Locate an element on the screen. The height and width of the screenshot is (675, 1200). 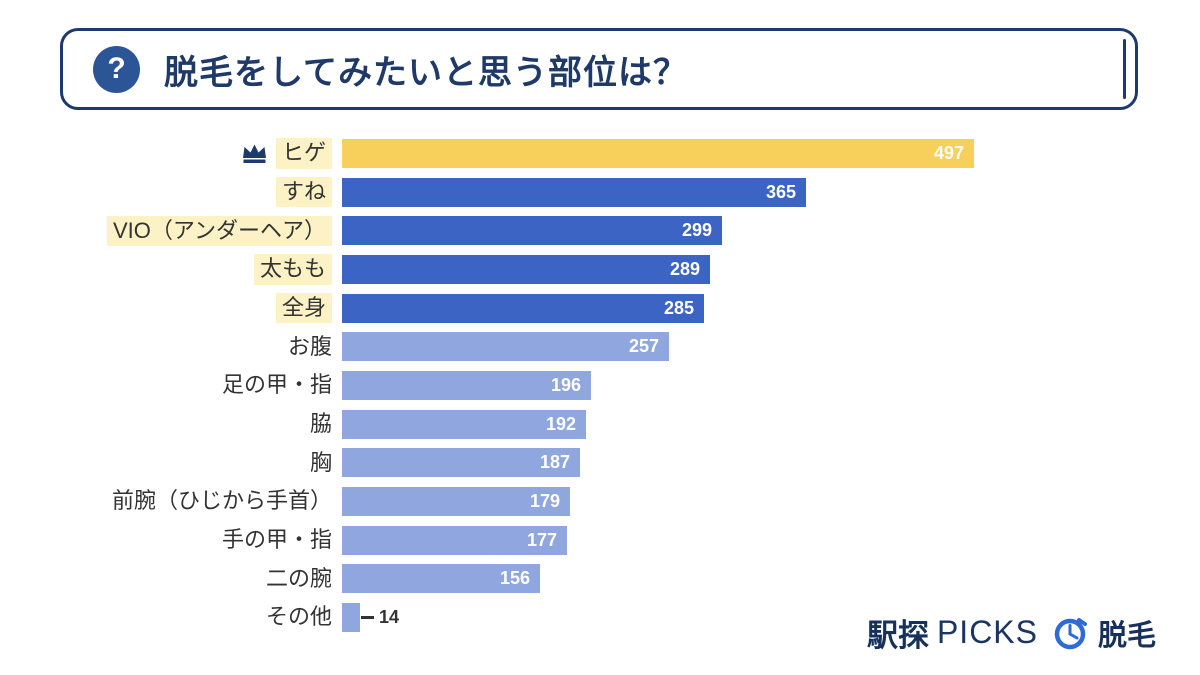
bar-value: 177 is located at coordinates (541, 539).